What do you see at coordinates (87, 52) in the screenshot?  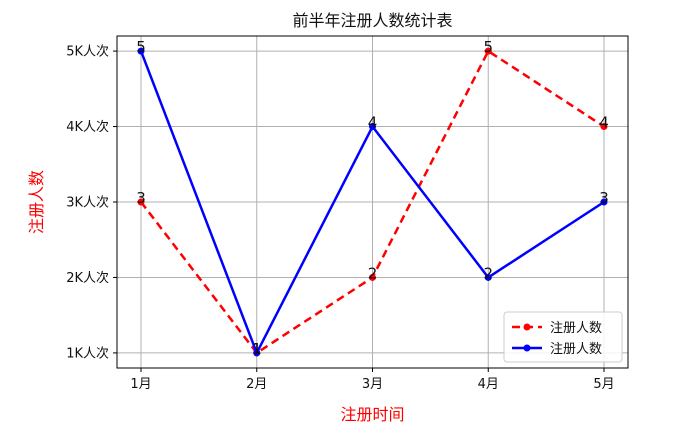 I see `y-tick-label: 5K人次` at bounding box center [87, 52].